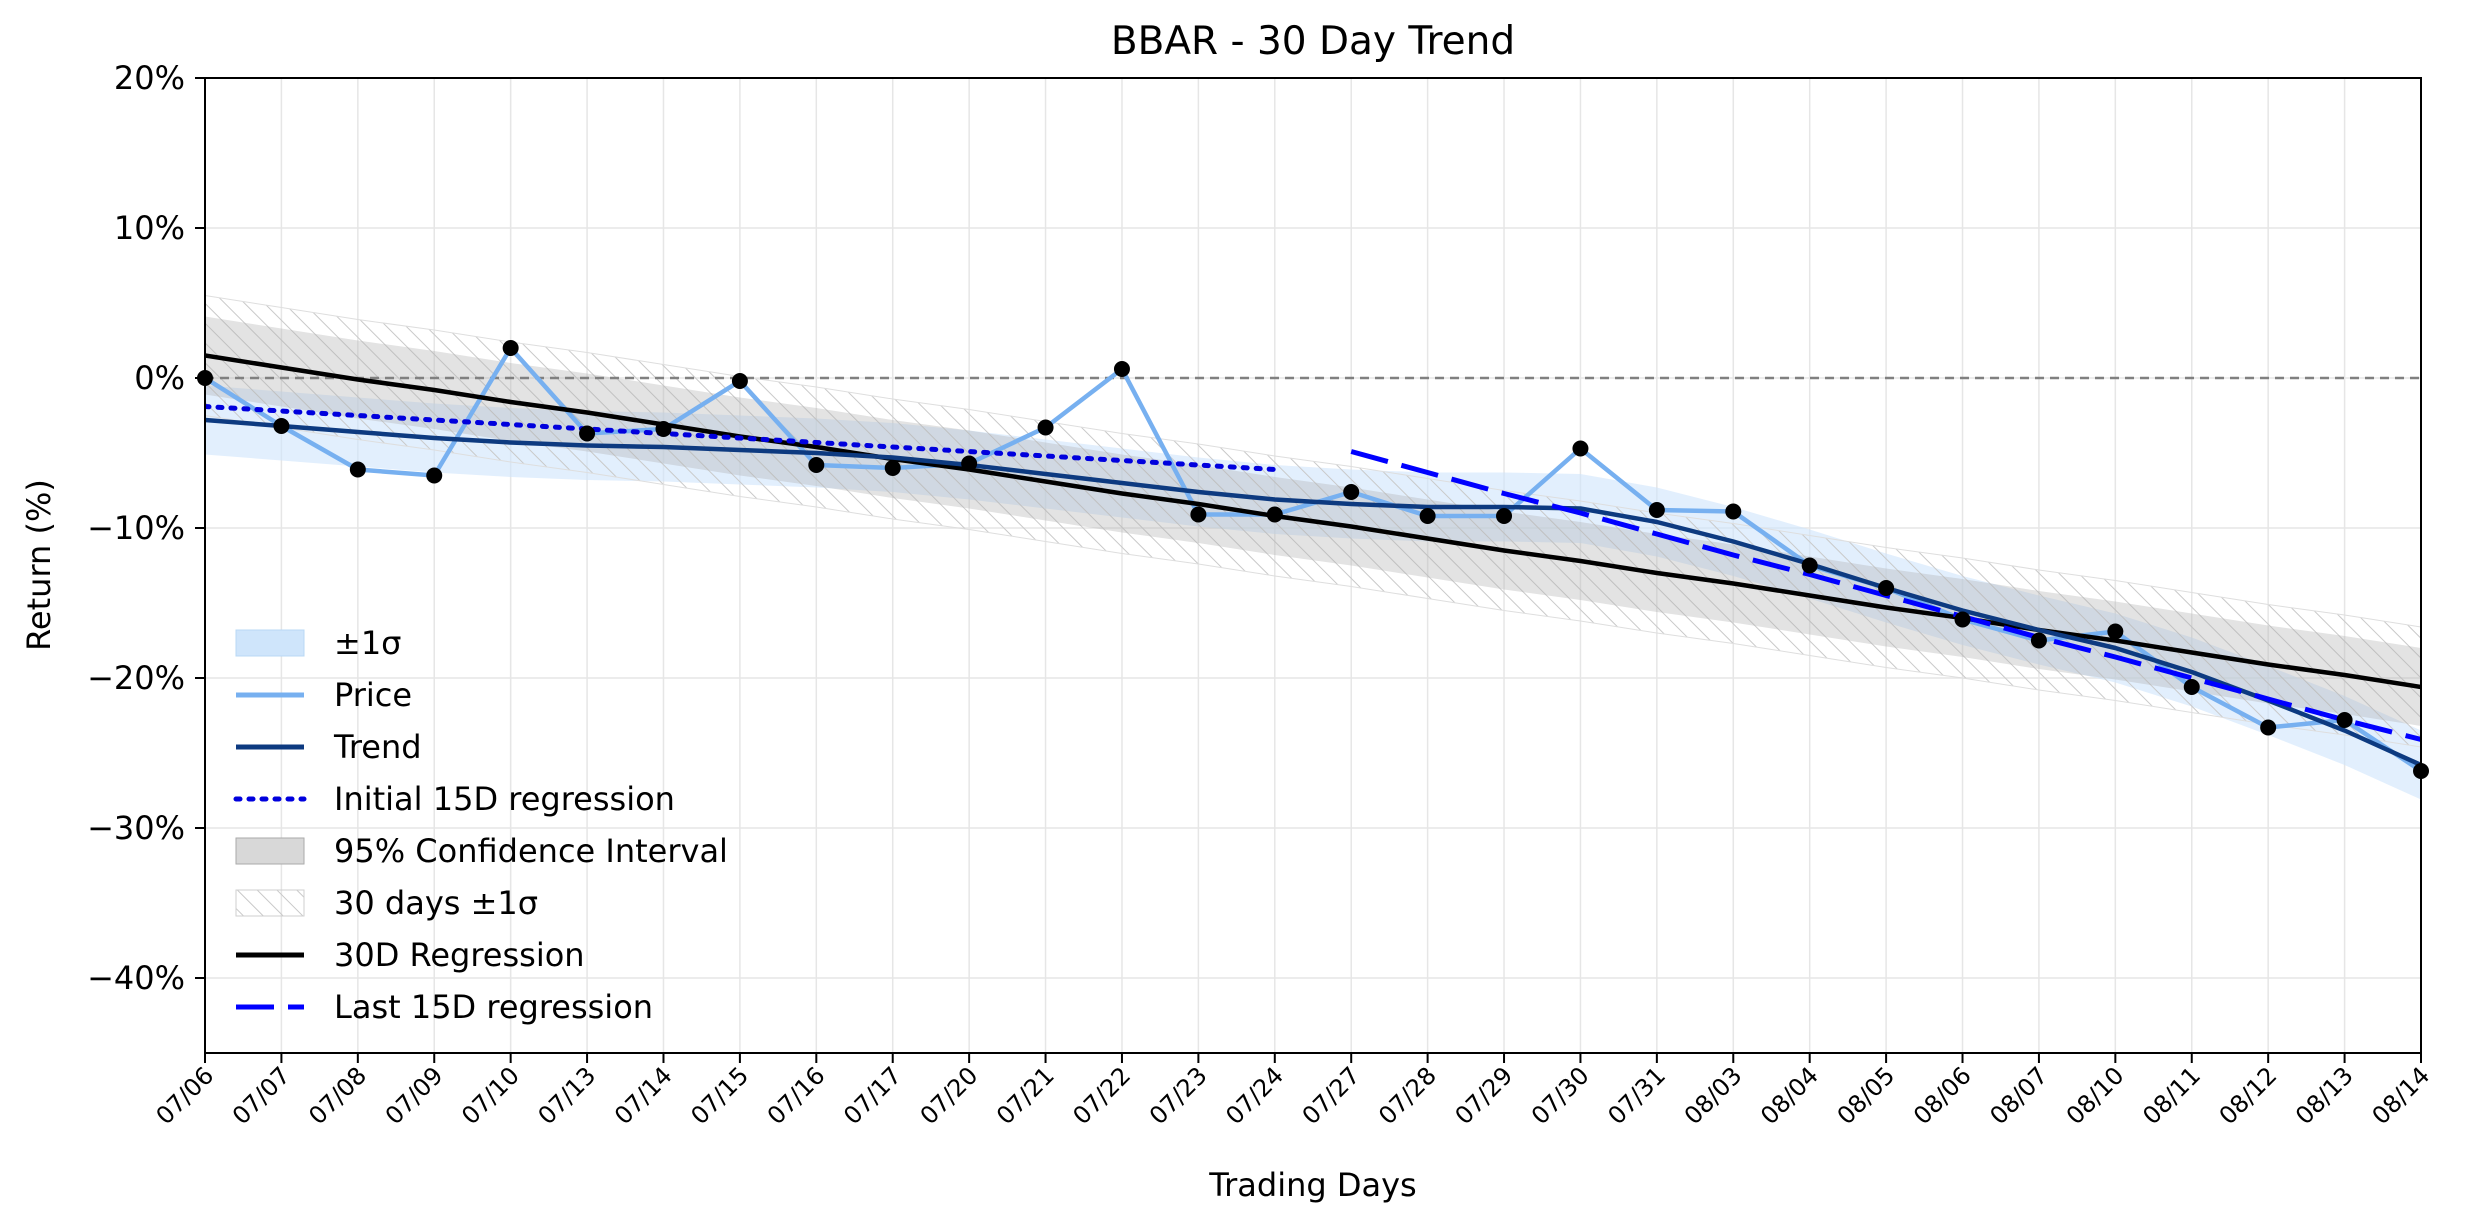 Image resolution: width=2474 pixels, height=1224 pixels. I want to click on x-tick-label: 08/12, so click(2248, 1095).